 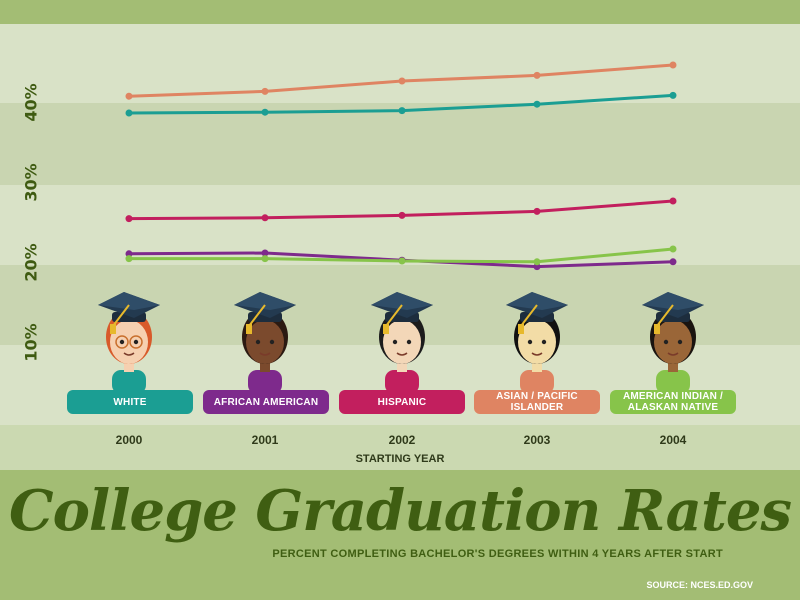 What do you see at coordinates (400, 447) in the screenshot?
I see `x-axis-band` at bounding box center [400, 447].